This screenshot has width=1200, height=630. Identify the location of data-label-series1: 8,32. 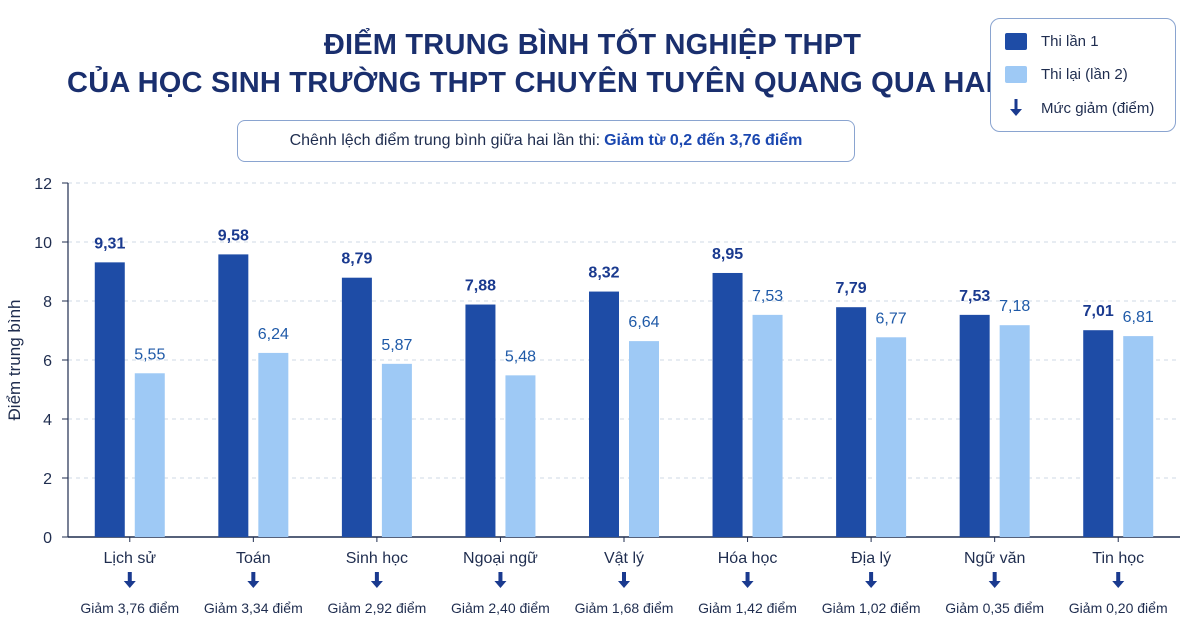
(603, 273).